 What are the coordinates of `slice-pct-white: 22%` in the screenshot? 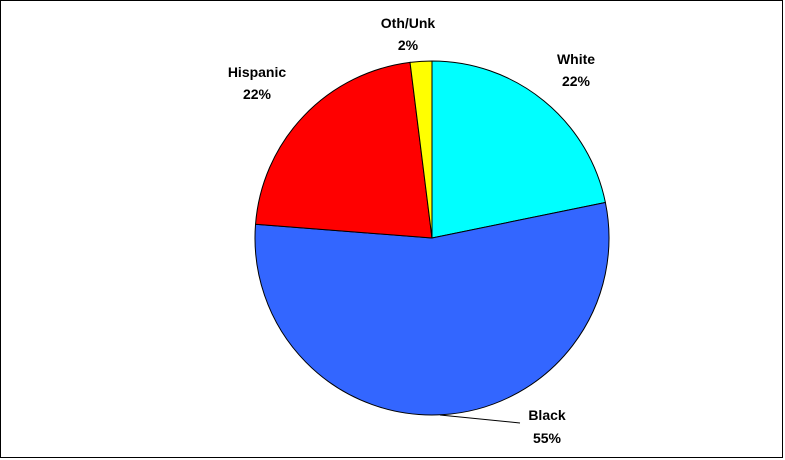 It's located at (576, 81).